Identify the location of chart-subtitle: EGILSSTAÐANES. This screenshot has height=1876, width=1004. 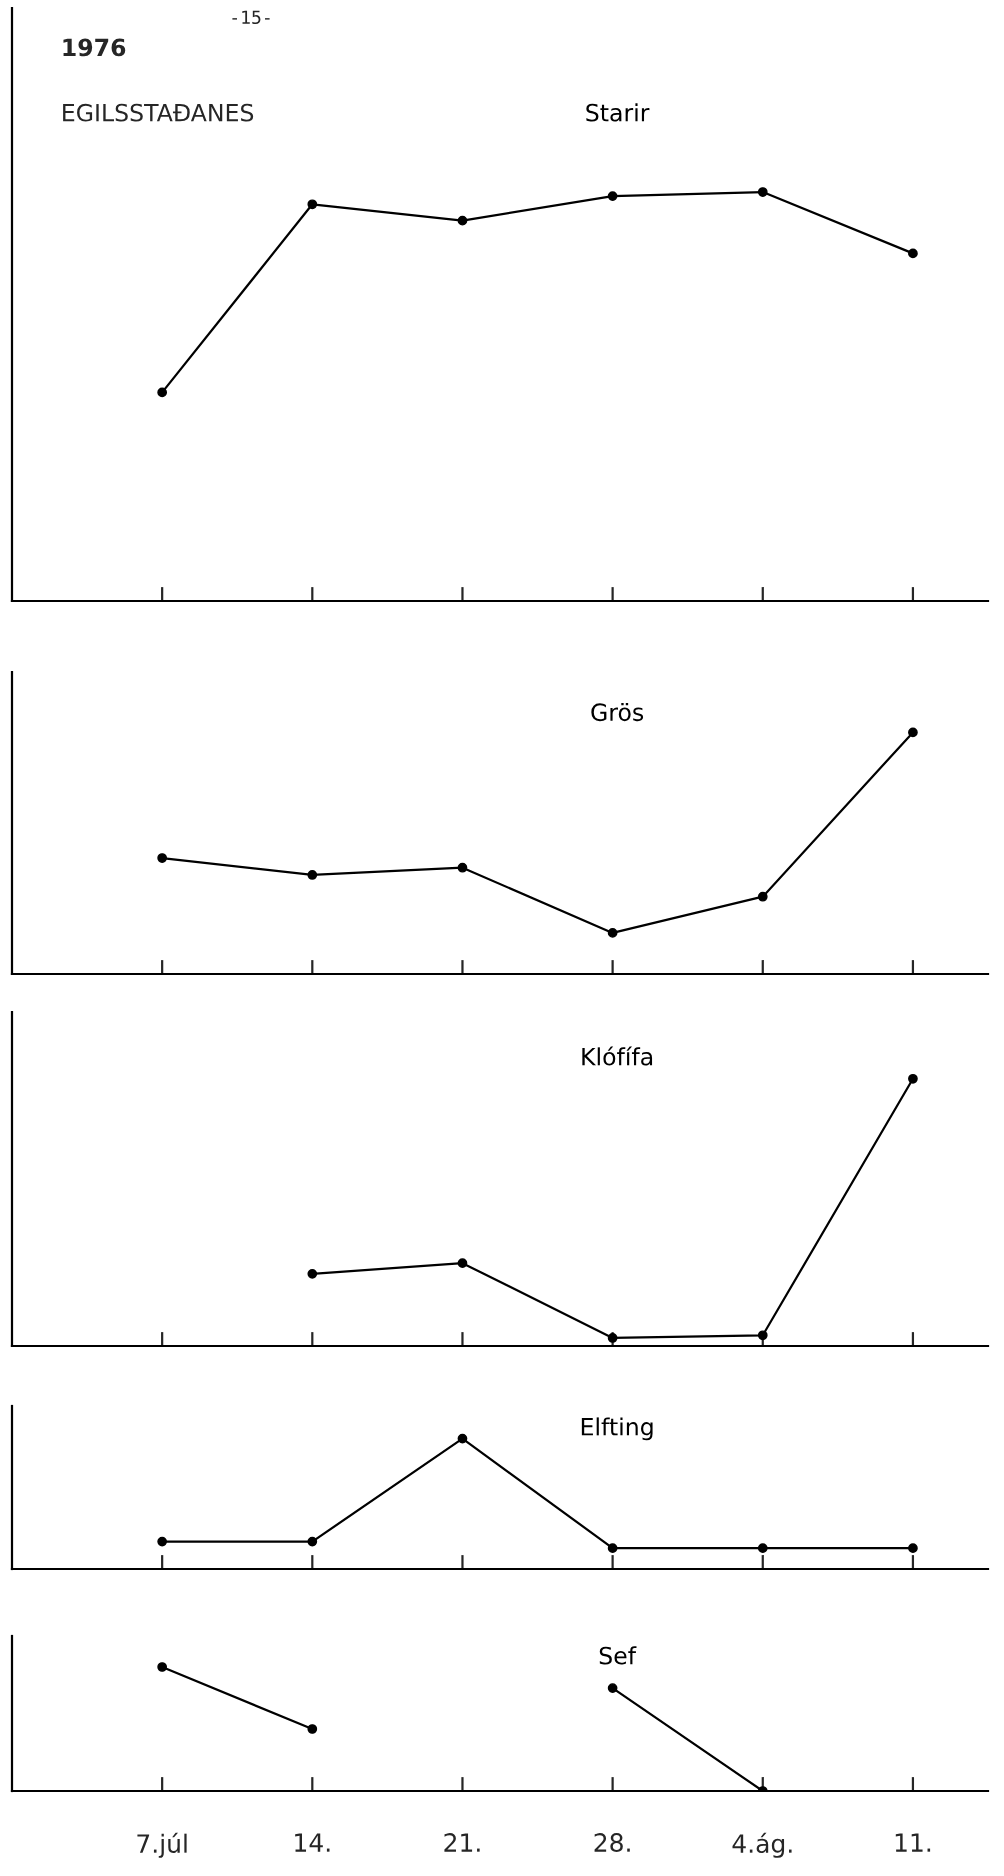
(158, 112).